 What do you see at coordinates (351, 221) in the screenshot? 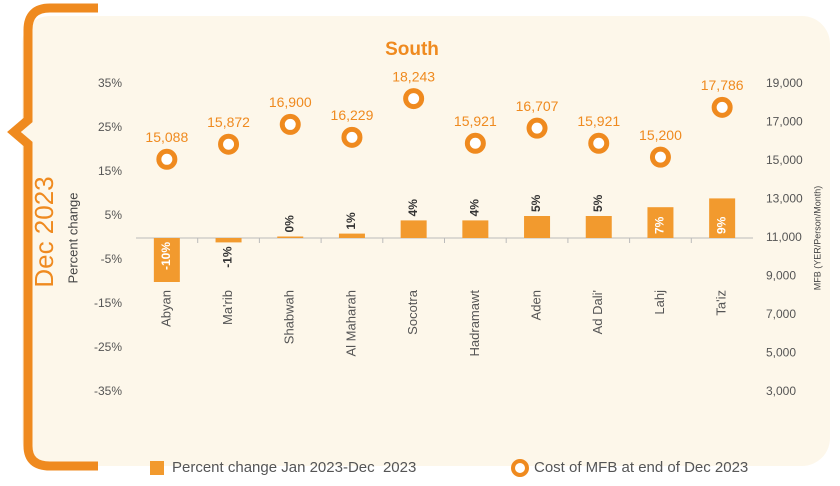
I see `bar-value-label: 1%` at bounding box center [351, 221].